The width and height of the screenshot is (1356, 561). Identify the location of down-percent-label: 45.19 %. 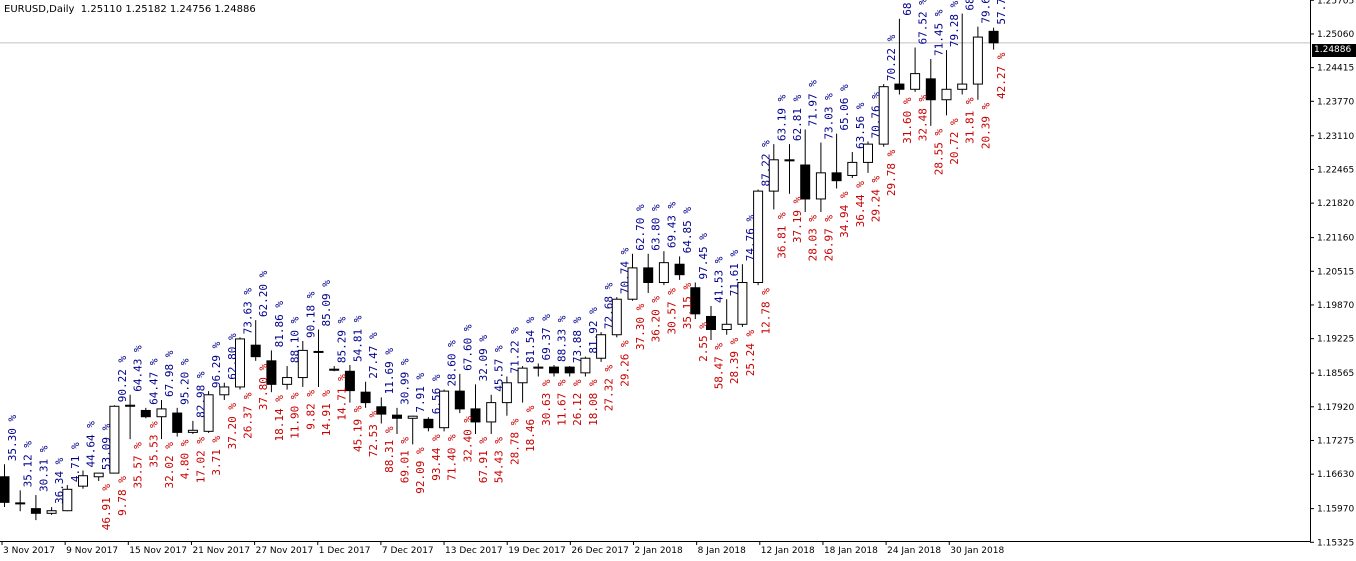
(357, 428).